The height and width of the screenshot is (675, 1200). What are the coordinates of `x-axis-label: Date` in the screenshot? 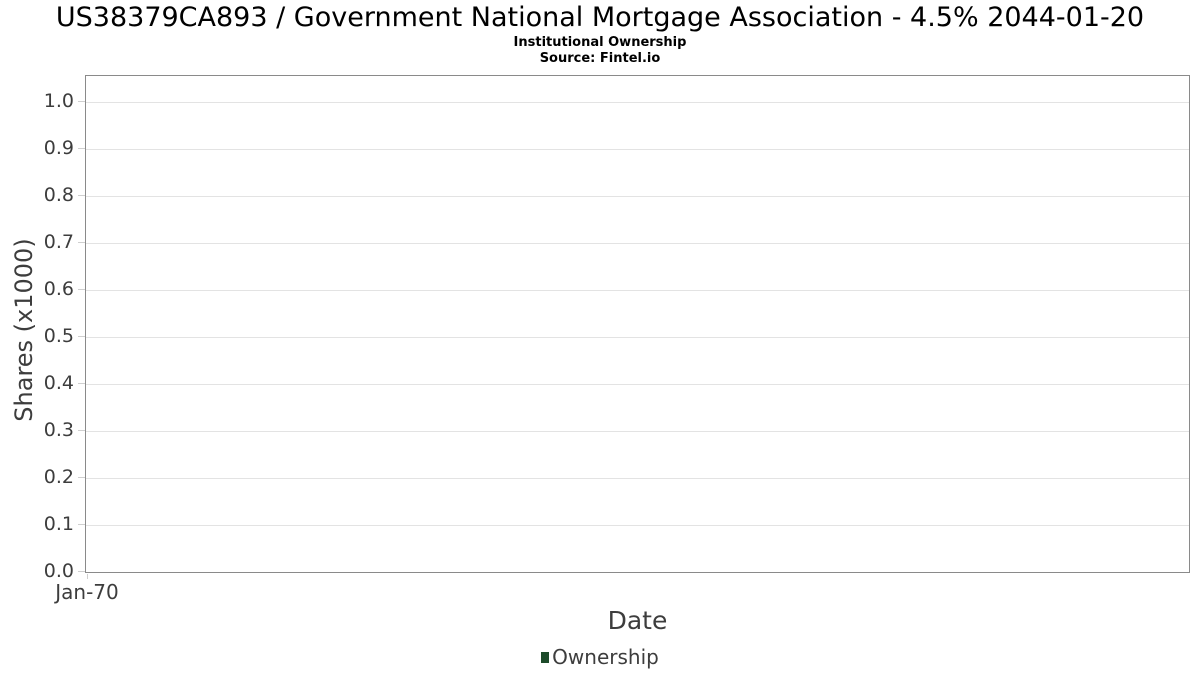 It's located at (637, 620).